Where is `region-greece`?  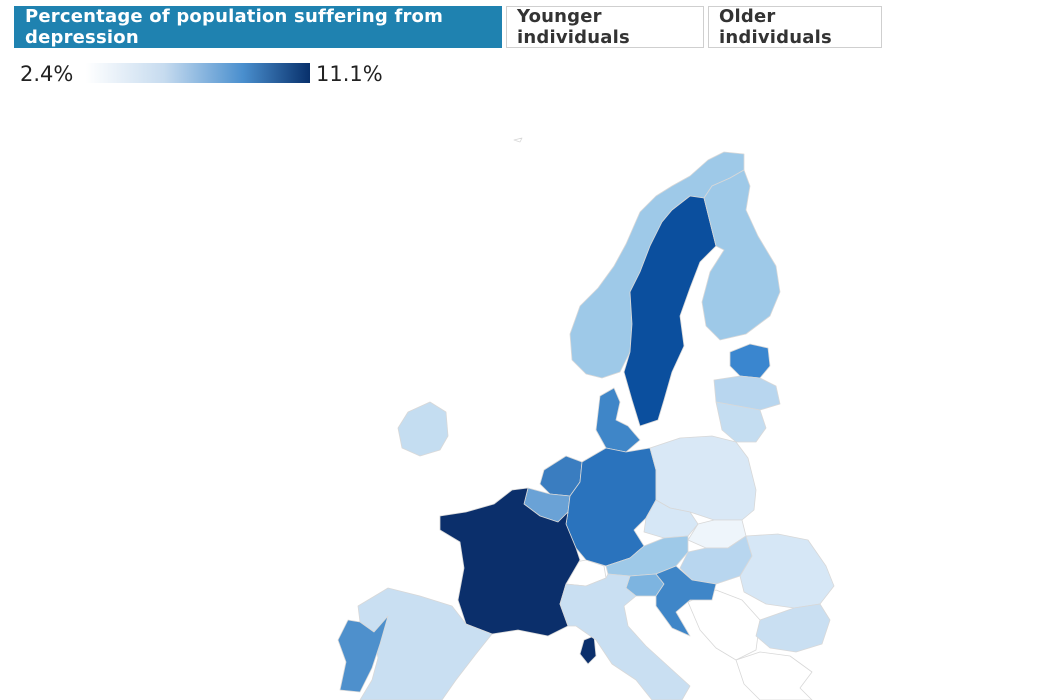
region-greece is located at coordinates (774, 675).